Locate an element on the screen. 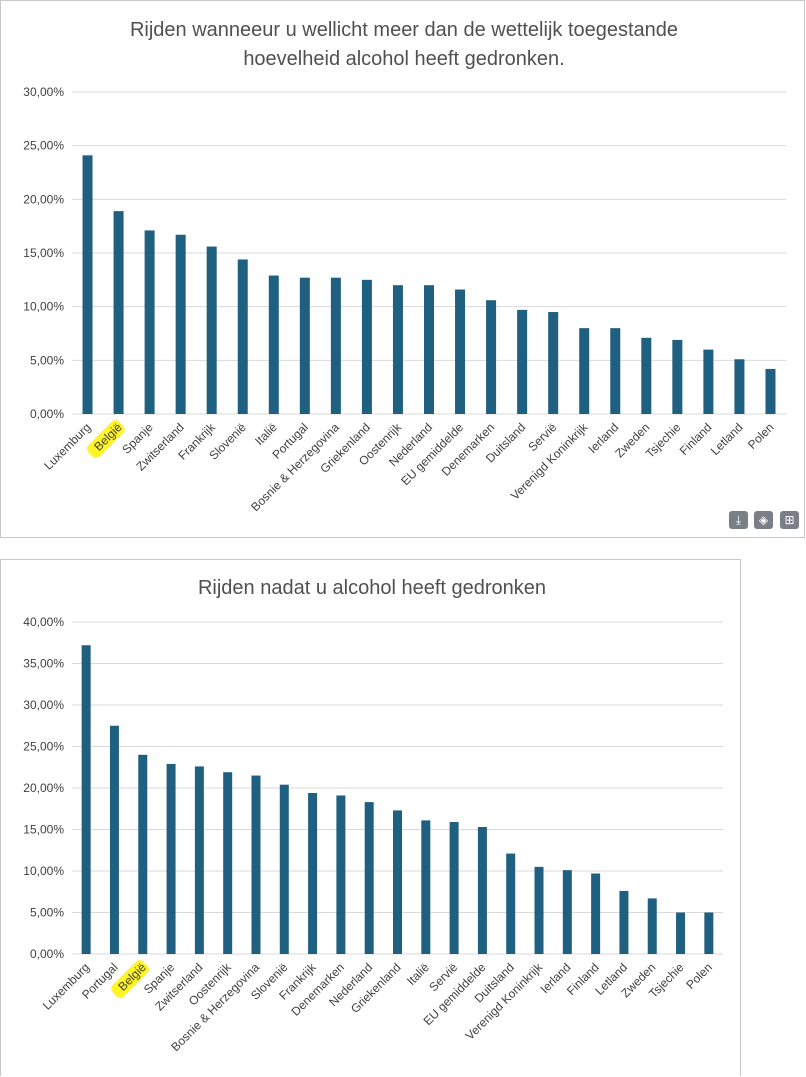 Image resolution: width=806 pixels, height=1077 pixels. download-icon: ⤓ is located at coordinates (738, 520).